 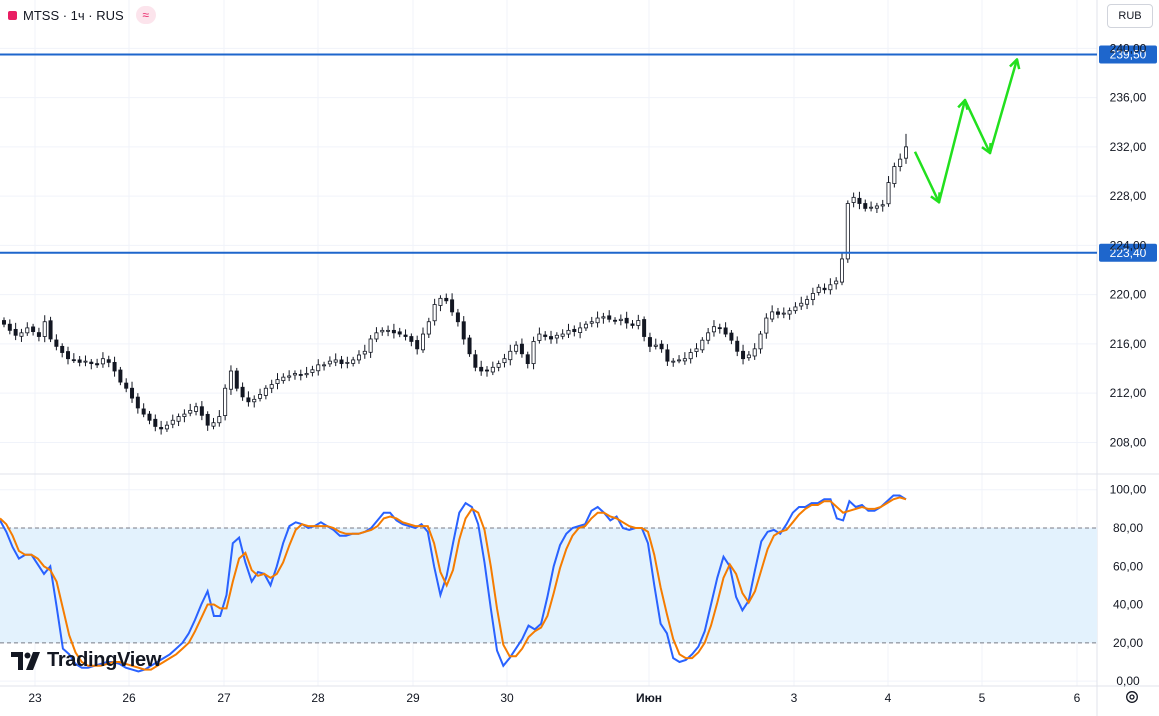 I want to click on forecast-path, so click(x=966, y=131).